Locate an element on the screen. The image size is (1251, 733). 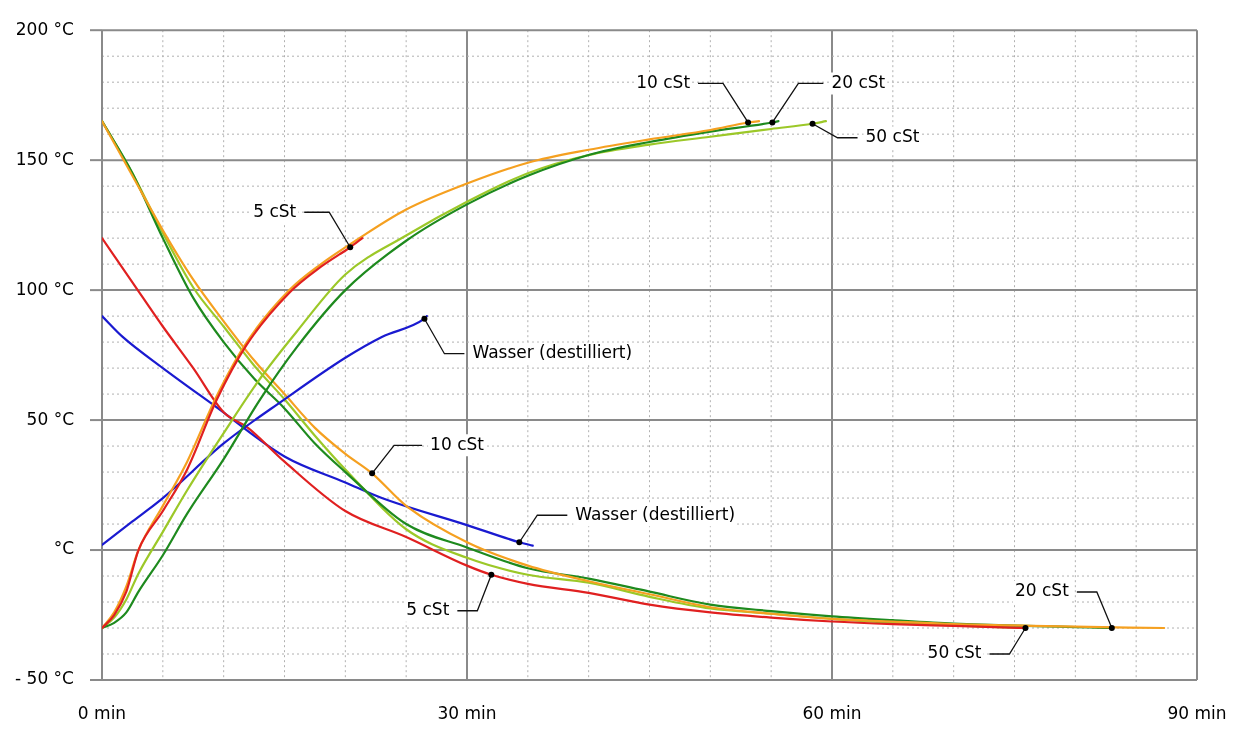
series-label: 20 cSt is located at coordinates (1042, 590).